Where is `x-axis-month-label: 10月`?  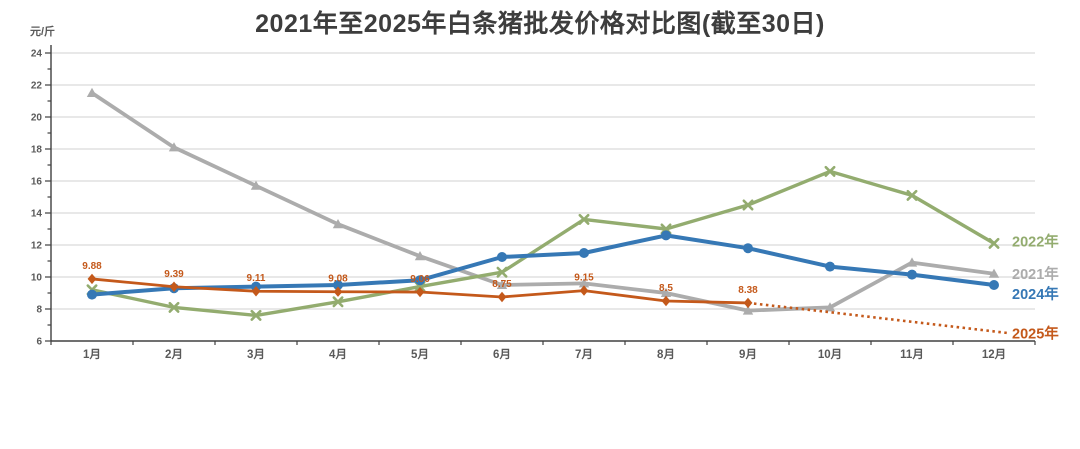
x-axis-month-label: 10月 is located at coordinates (830, 354).